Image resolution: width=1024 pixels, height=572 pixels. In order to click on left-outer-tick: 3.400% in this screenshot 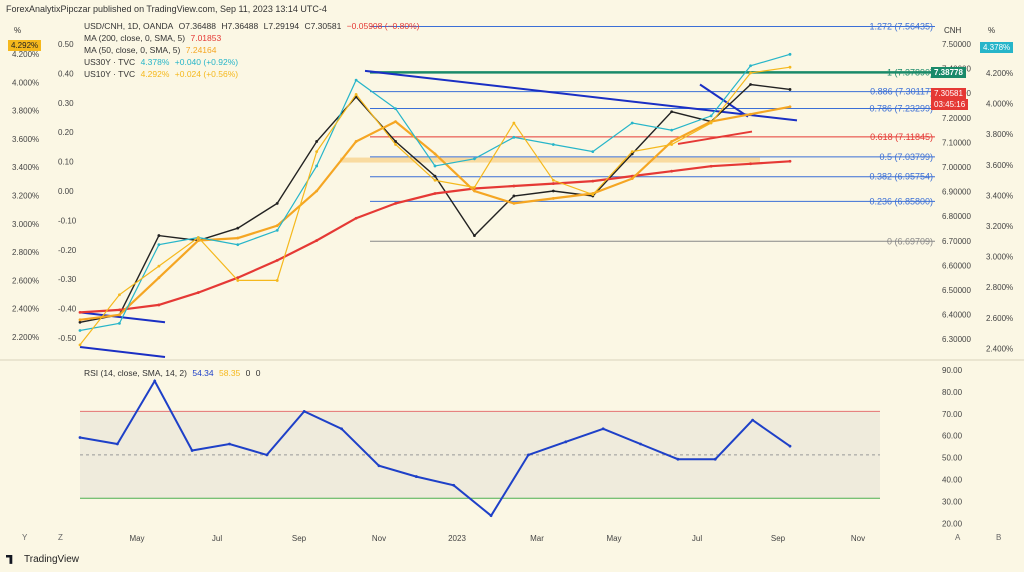, I will do `click(25, 167)`.